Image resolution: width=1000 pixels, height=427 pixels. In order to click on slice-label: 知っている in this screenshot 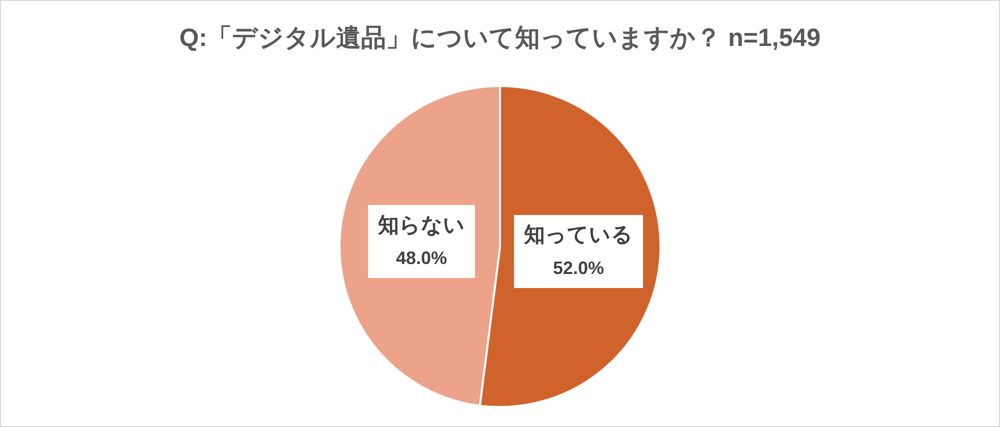, I will do `click(577, 235)`.